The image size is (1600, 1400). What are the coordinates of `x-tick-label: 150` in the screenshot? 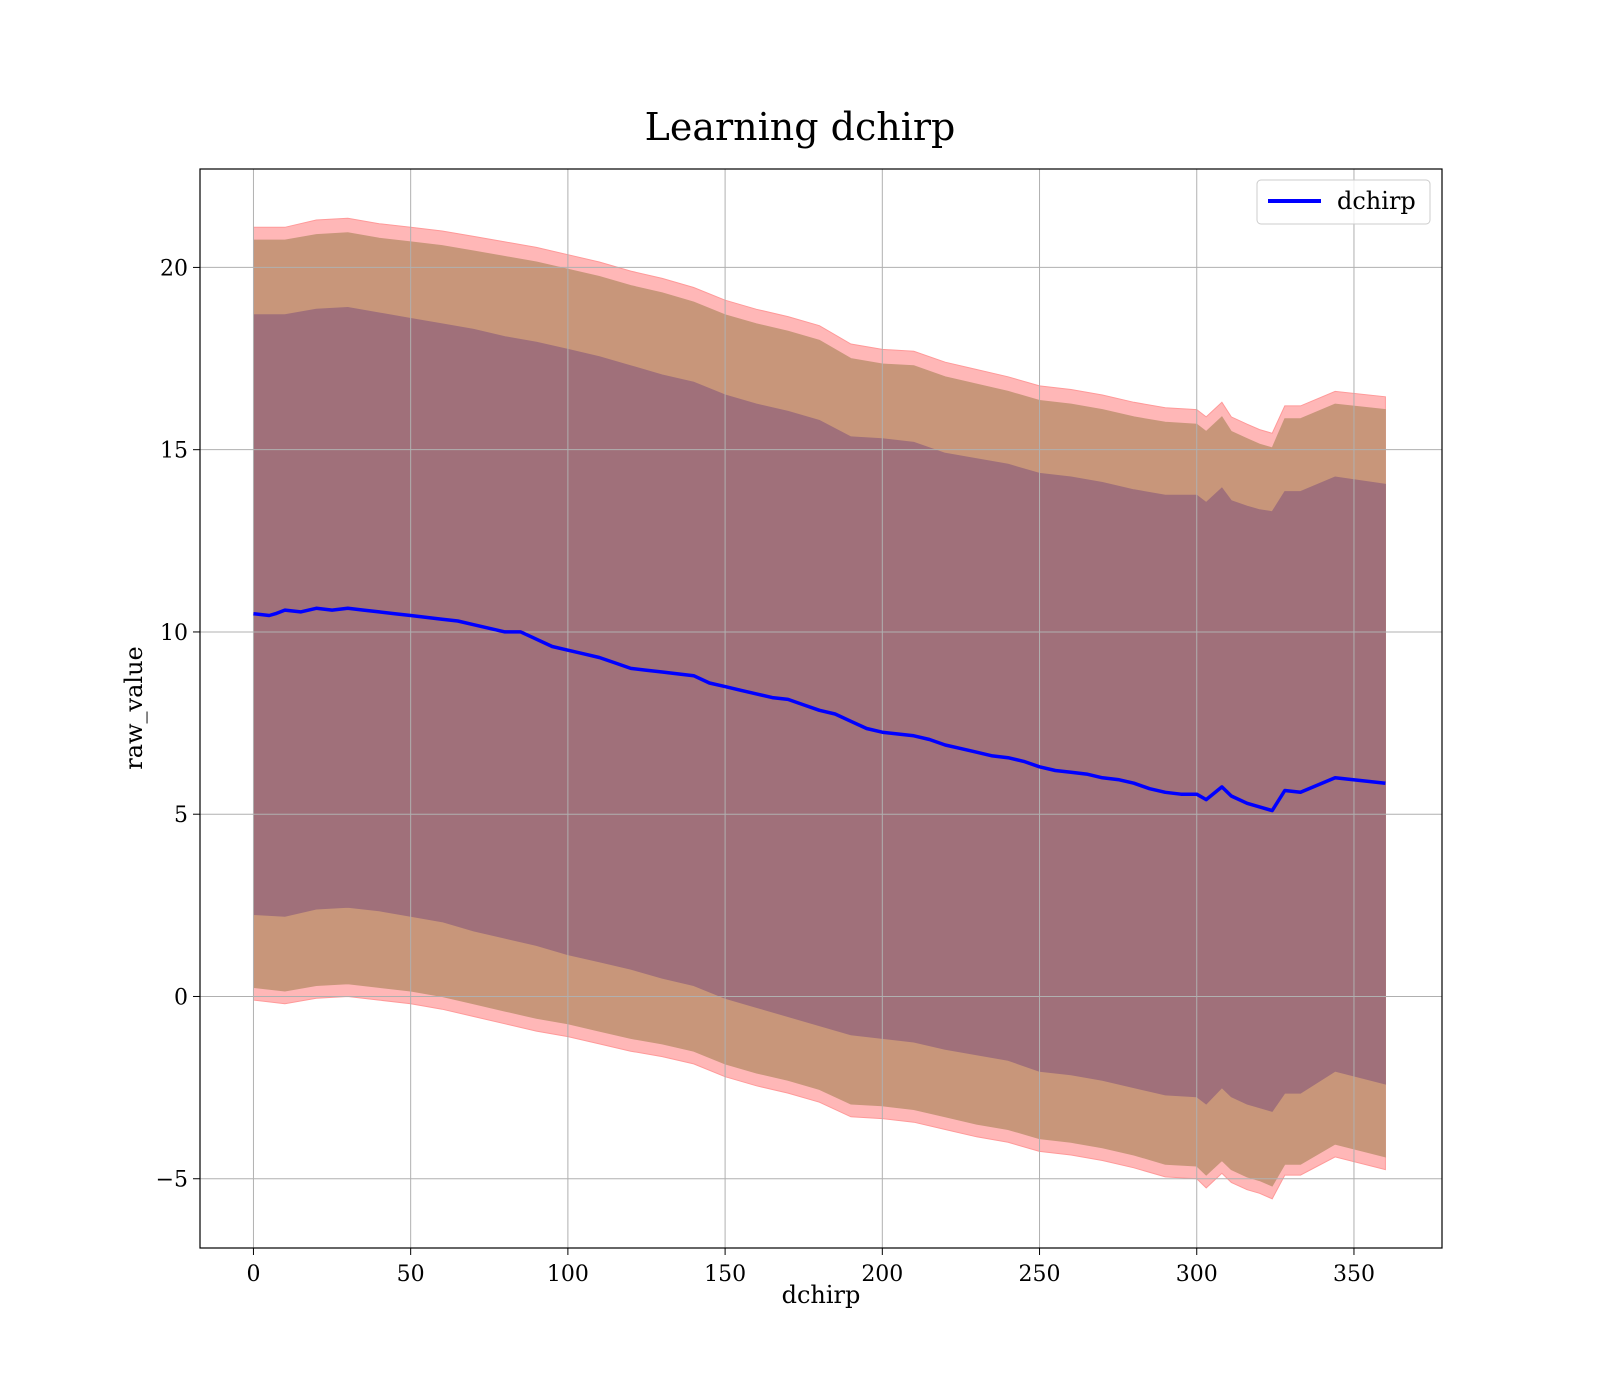 It's located at (725, 1274).